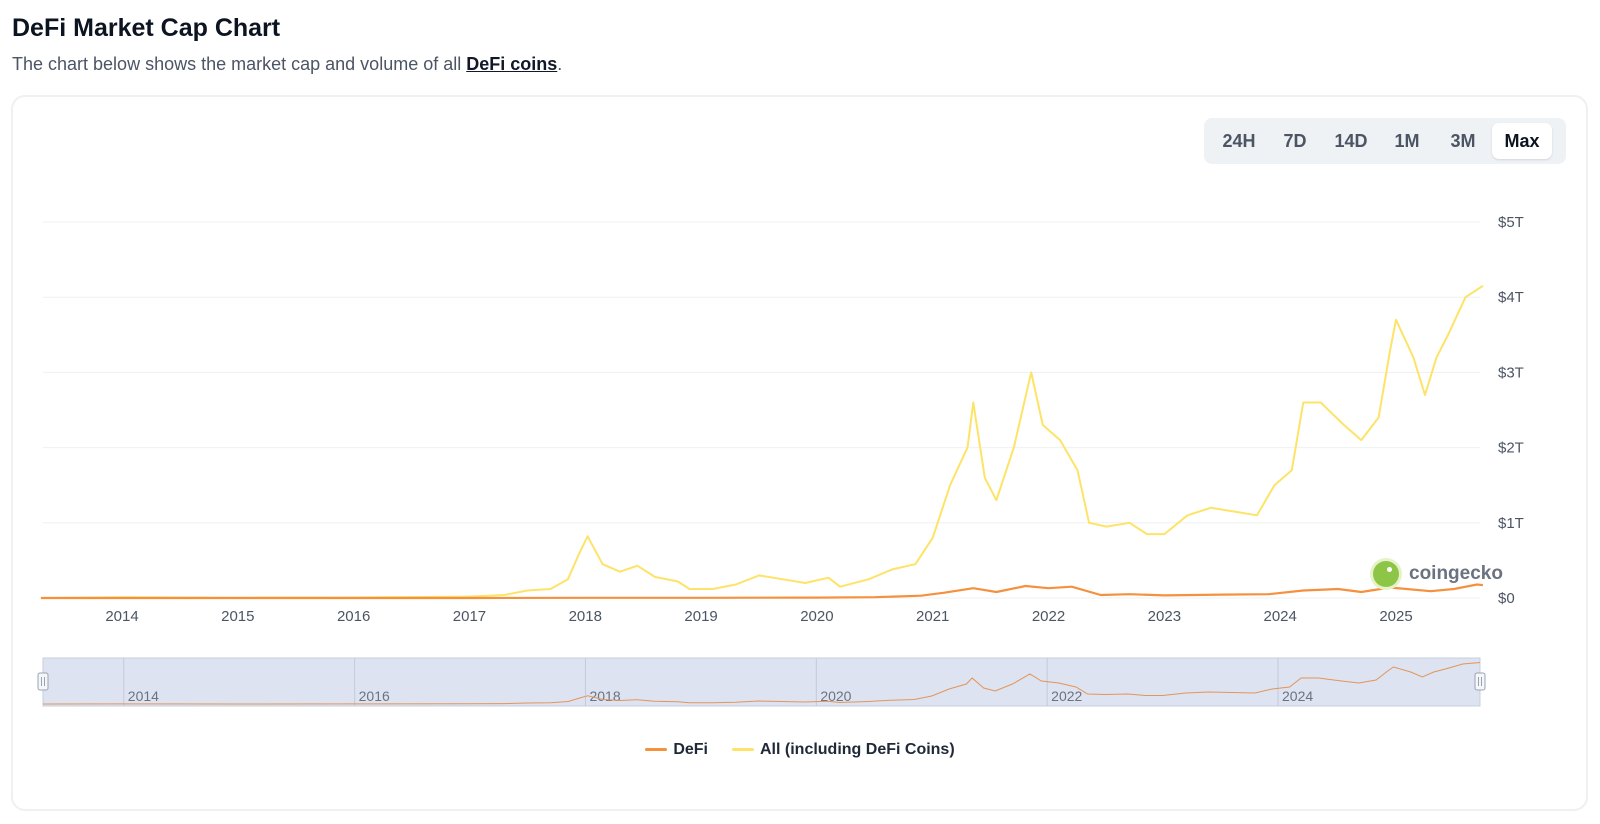  Describe the element at coordinates (469, 616) in the screenshot. I see `x-tick-label: 2017` at that location.